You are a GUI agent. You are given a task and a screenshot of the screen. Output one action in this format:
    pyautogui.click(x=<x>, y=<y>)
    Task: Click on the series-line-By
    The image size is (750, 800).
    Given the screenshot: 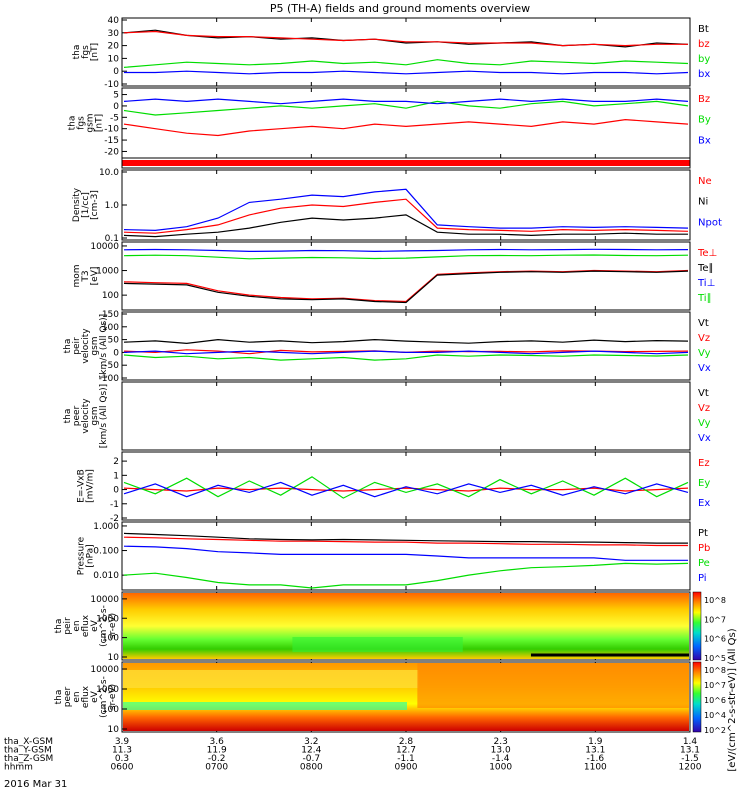 What is the action you would take?
    pyautogui.click(x=406, y=108)
    